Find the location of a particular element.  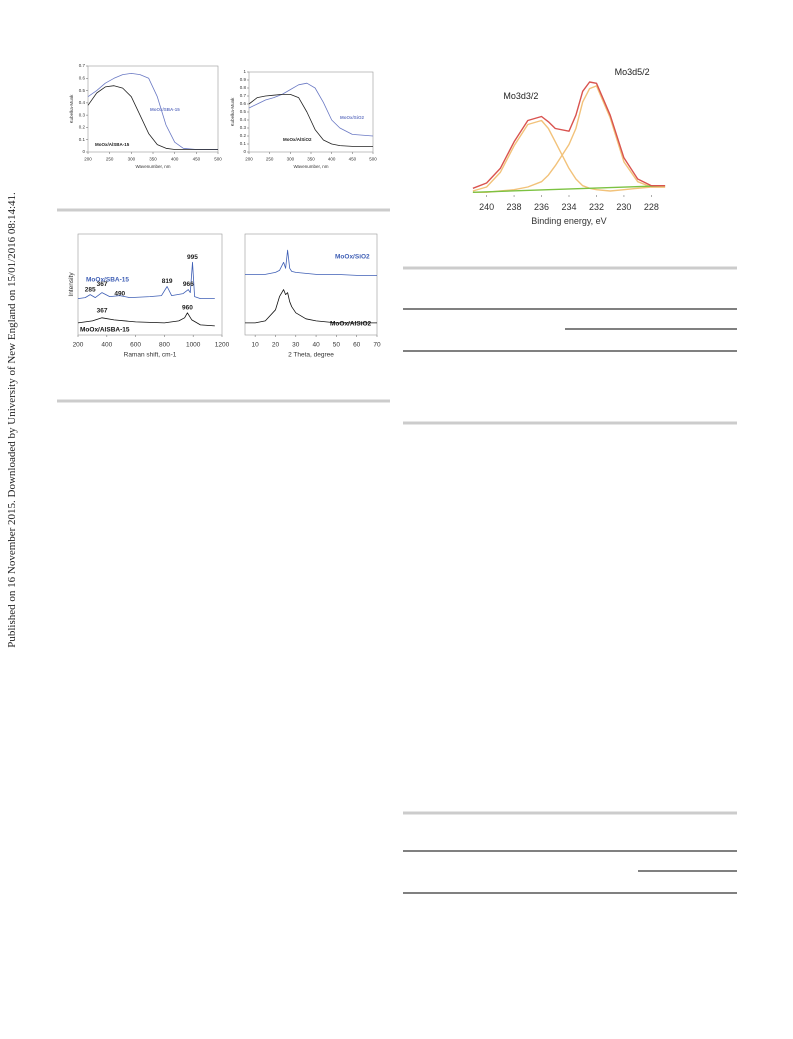

annotation: 819 is located at coordinates (167, 281).